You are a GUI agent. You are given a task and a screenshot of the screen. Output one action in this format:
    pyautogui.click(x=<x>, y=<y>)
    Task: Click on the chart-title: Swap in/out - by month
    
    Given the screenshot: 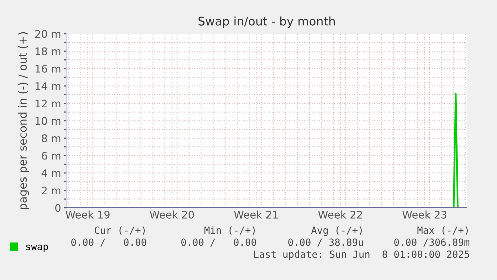 What is the action you would take?
    pyautogui.click(x=267, y=22)
    